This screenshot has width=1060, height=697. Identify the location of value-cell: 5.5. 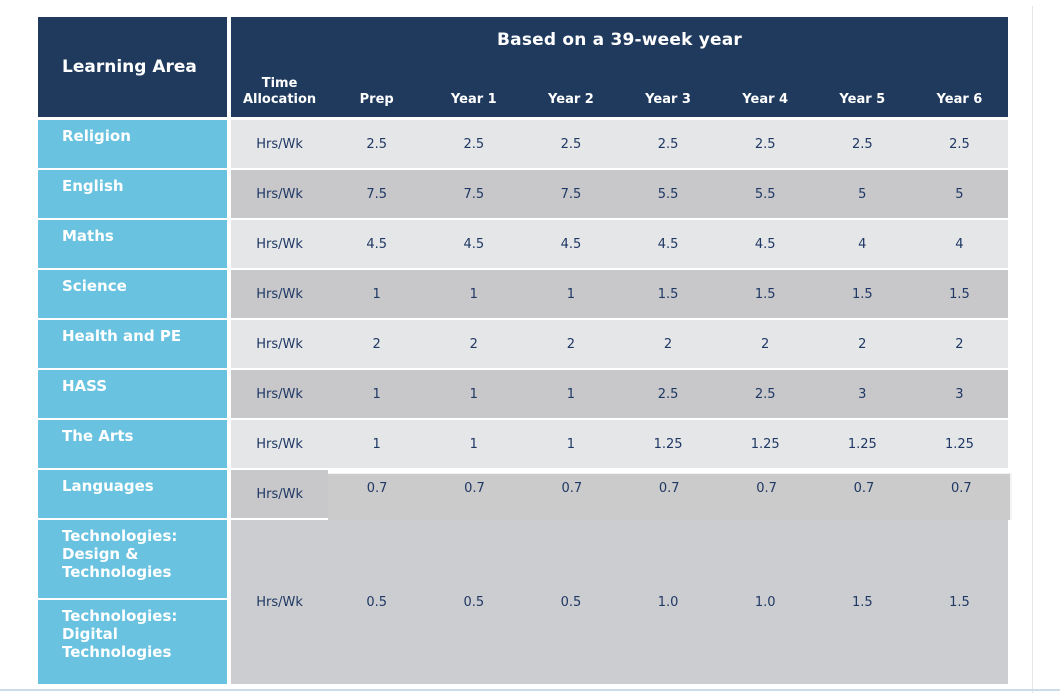
(765, 194).